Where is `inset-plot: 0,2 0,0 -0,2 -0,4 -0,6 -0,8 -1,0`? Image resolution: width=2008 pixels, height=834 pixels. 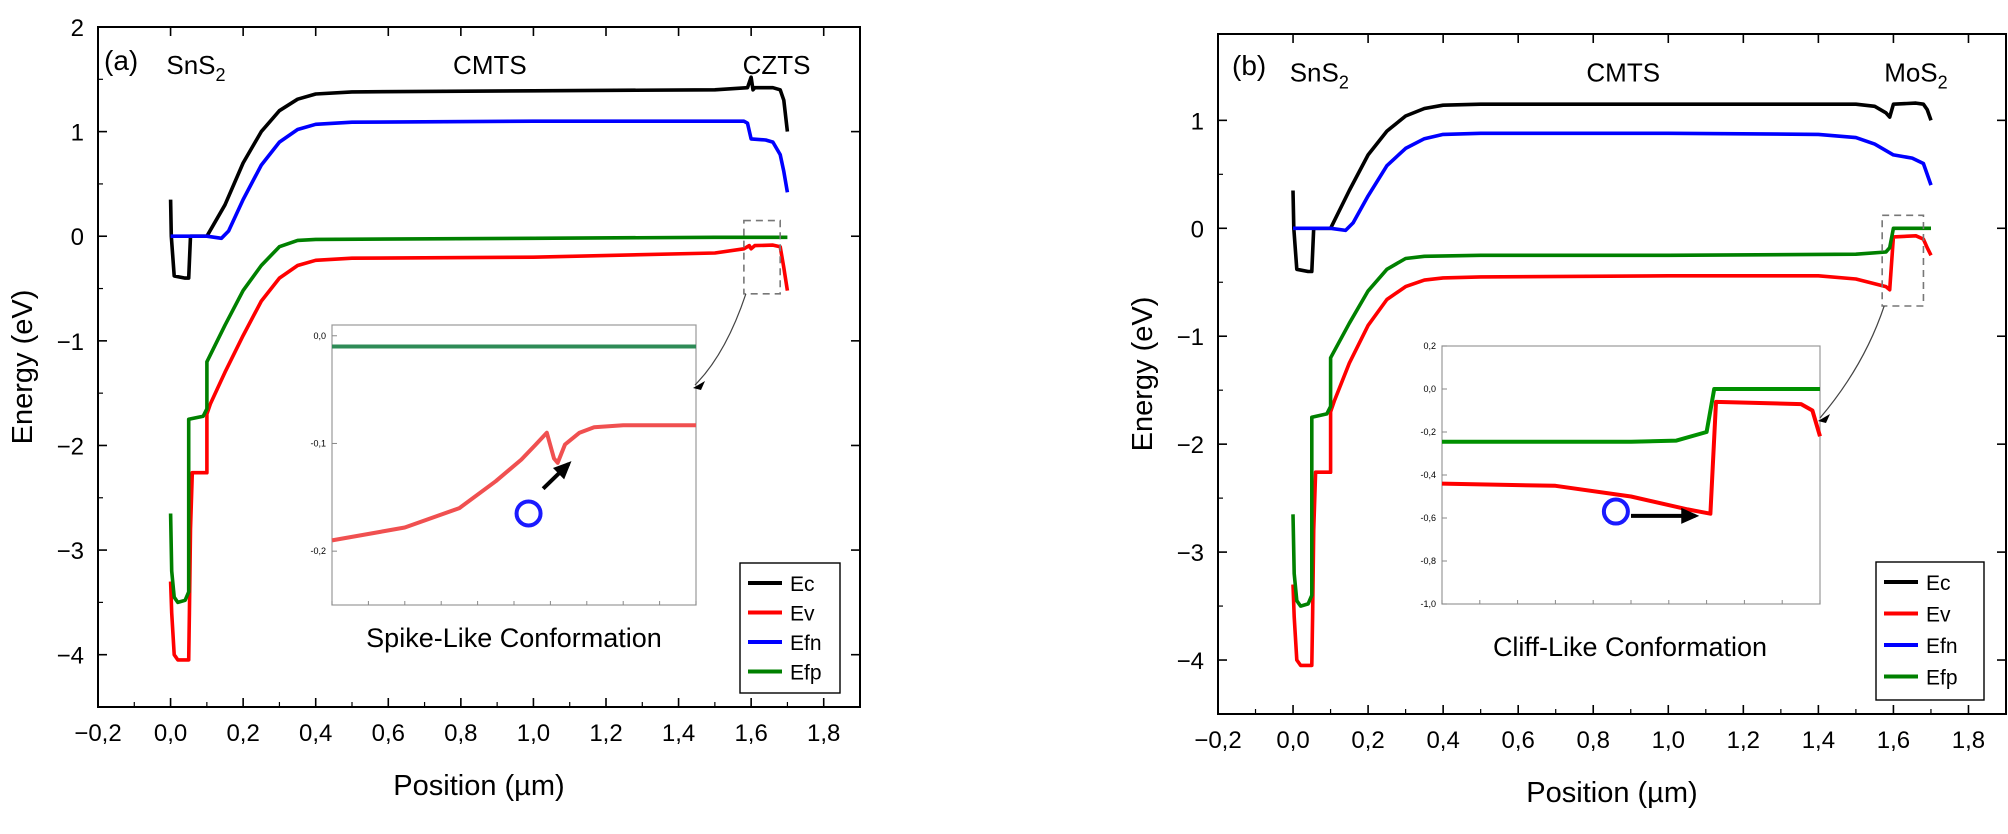
inset-plot: 0,2 0,0 -0,2 -0,4 -0,6 -0,8 -1,0 is located at coordinates (1621, 475).